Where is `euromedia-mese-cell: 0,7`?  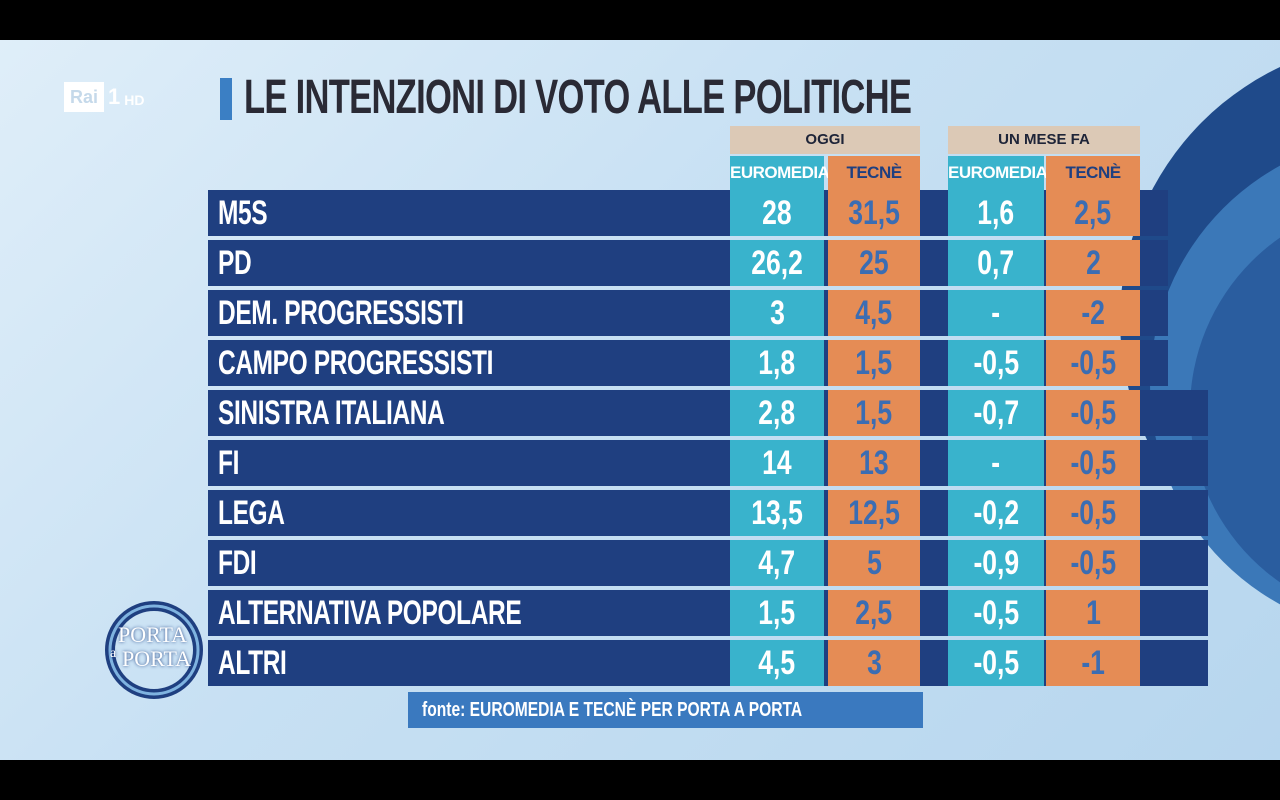 euromedia-mese-cell: 0,7 is located at coordinates (996, 263).